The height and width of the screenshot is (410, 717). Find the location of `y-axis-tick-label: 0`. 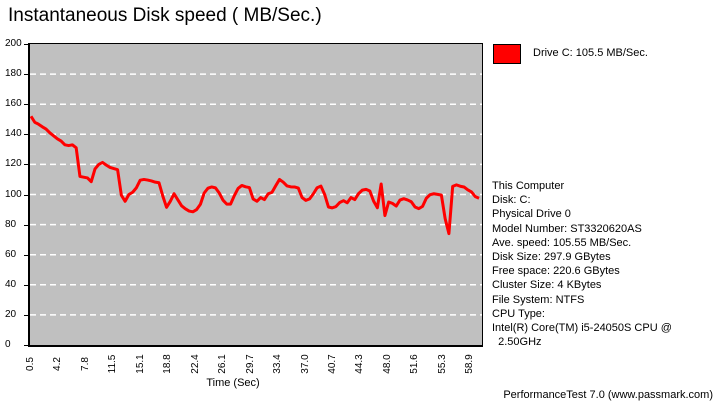

y-axis-tick-label: 0 is located at coordinates (8, 344).